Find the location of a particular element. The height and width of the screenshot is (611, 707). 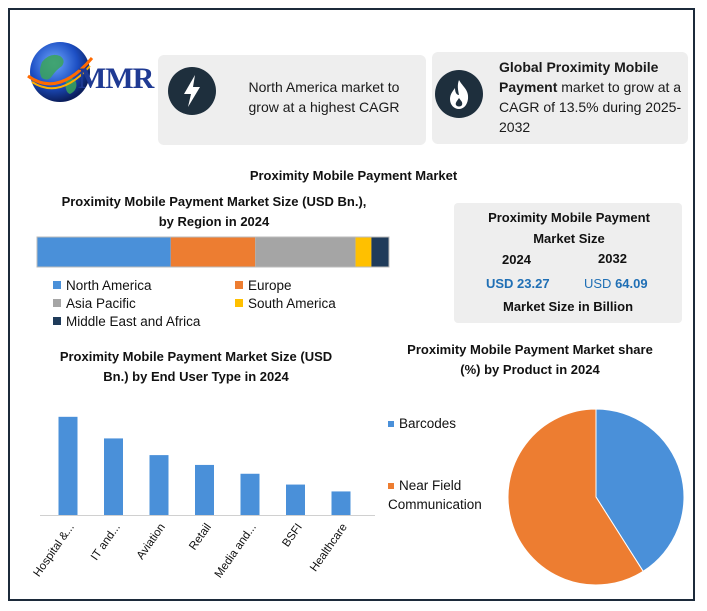

value-number: 64.09 is located at coordinates (631, 283).